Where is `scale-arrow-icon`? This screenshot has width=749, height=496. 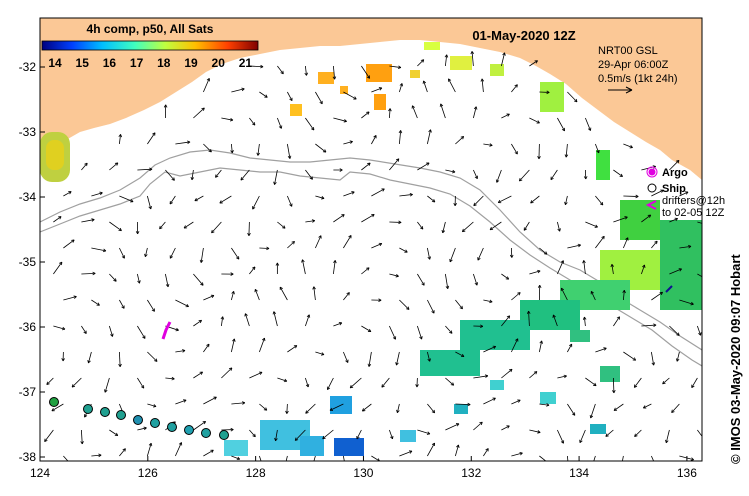
scale-arrow-icon is located at coordinates (620, 90).